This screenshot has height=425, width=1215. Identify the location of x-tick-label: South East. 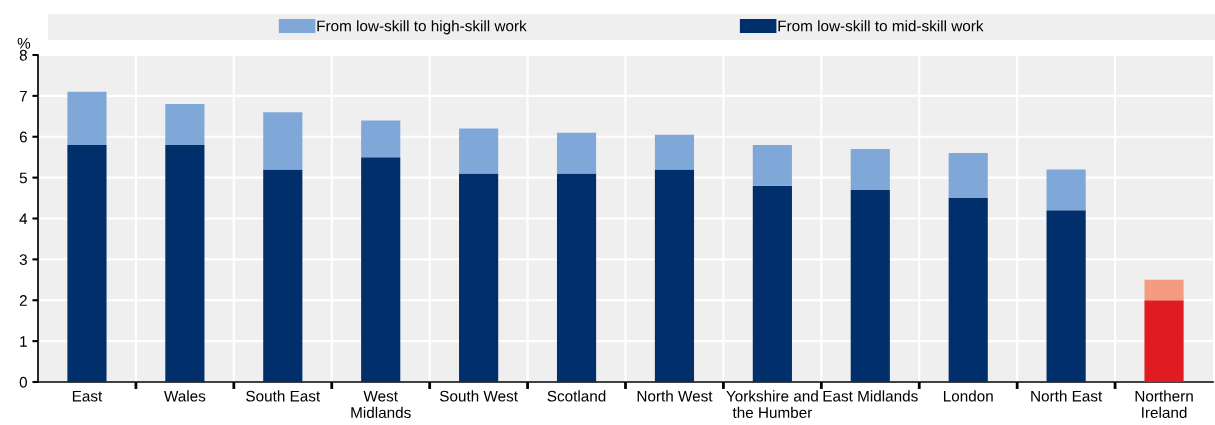
(283, 396).